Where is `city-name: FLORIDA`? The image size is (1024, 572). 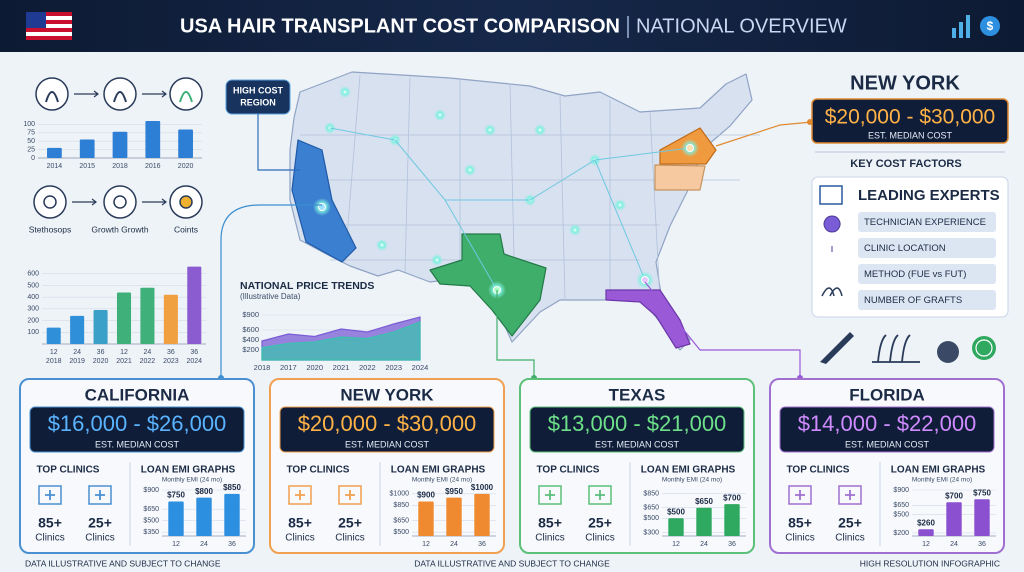 city-name: FLORIDA is located at coordinates (887, 394).